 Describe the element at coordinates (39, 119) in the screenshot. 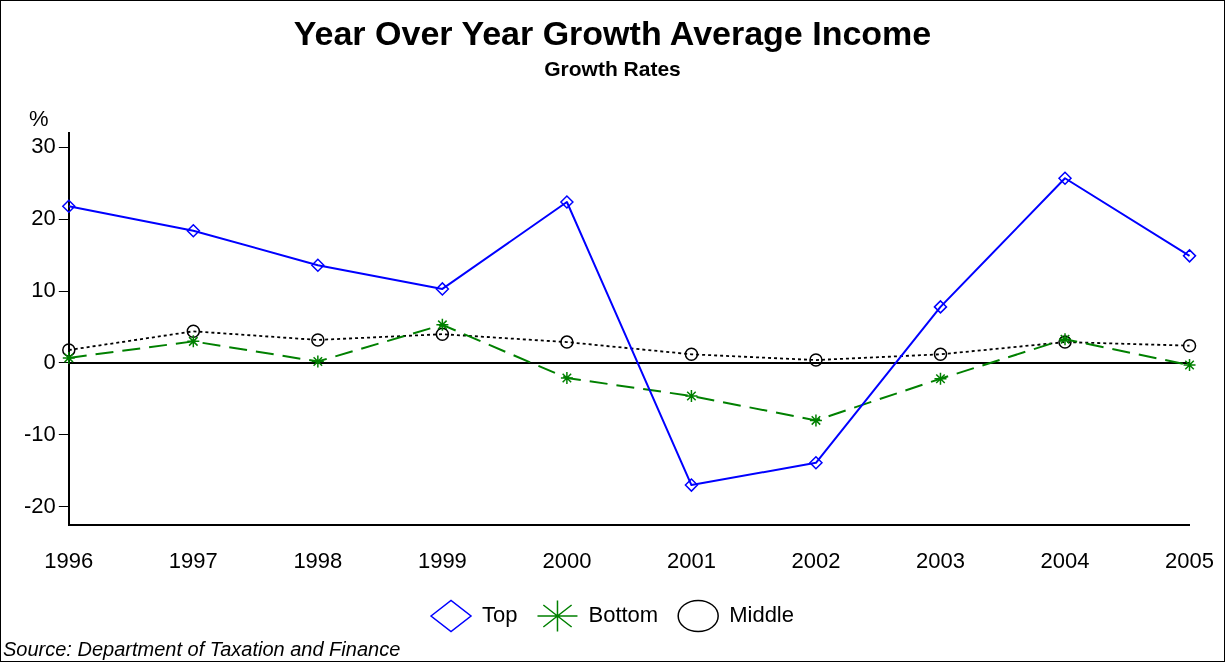

I see `y-axis-title: %` at that location.